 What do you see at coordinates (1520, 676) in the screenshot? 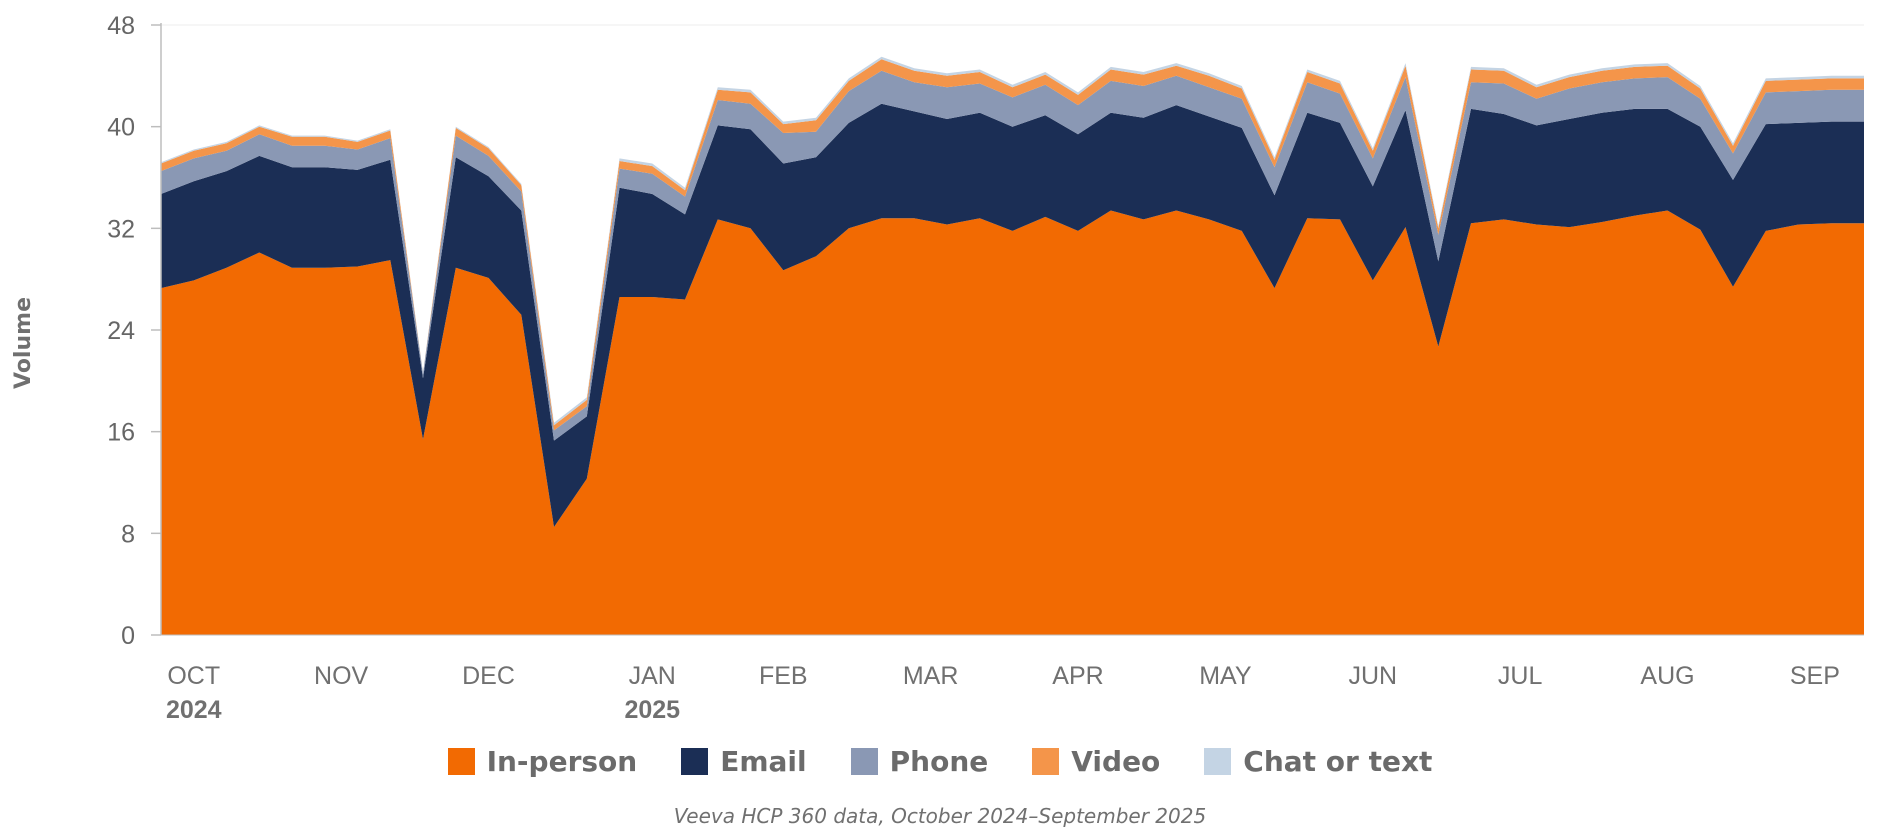
I see `x-tick-label-jul: JUL` at bounding box center [1520, 676].